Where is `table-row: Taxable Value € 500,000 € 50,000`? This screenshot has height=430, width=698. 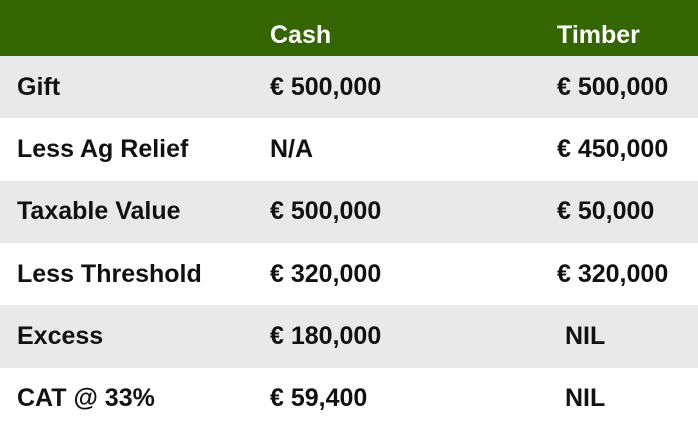
table-row: Taxable Value € 500,000 € 50,000 is located at coordinates (349, 211).